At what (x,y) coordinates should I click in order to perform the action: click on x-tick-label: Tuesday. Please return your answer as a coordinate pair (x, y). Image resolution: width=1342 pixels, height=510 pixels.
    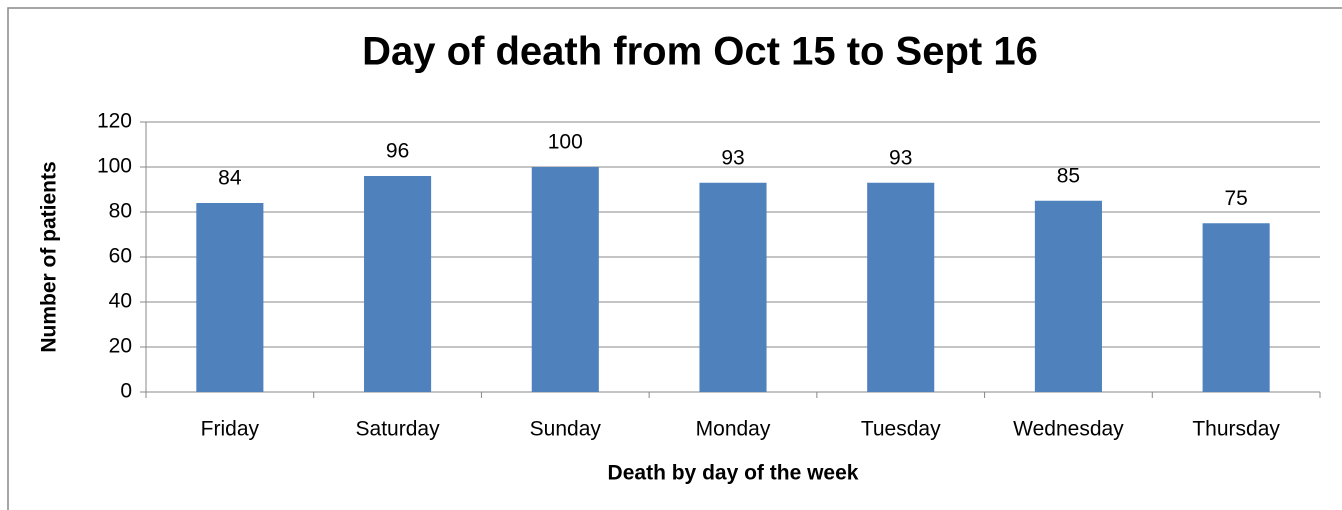
    Looking at the image, I should click on (901, 429).